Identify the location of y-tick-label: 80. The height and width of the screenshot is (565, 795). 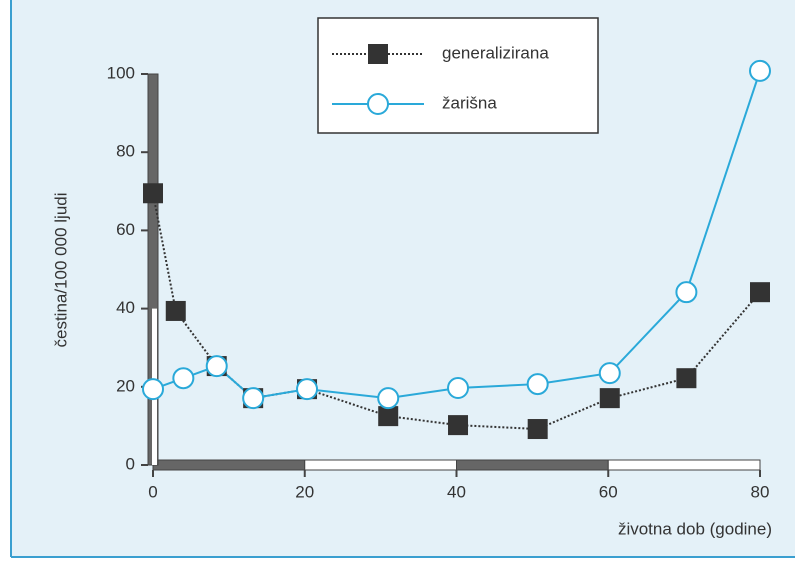
(125, 151).